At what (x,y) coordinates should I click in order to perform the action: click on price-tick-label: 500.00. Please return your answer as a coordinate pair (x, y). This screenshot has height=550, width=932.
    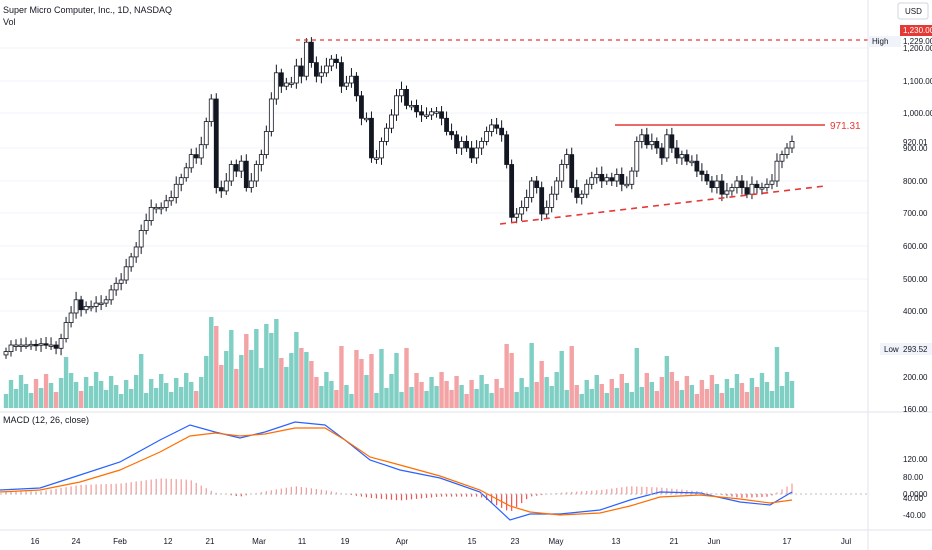
    Looking at the image, I should click on (915, 279).